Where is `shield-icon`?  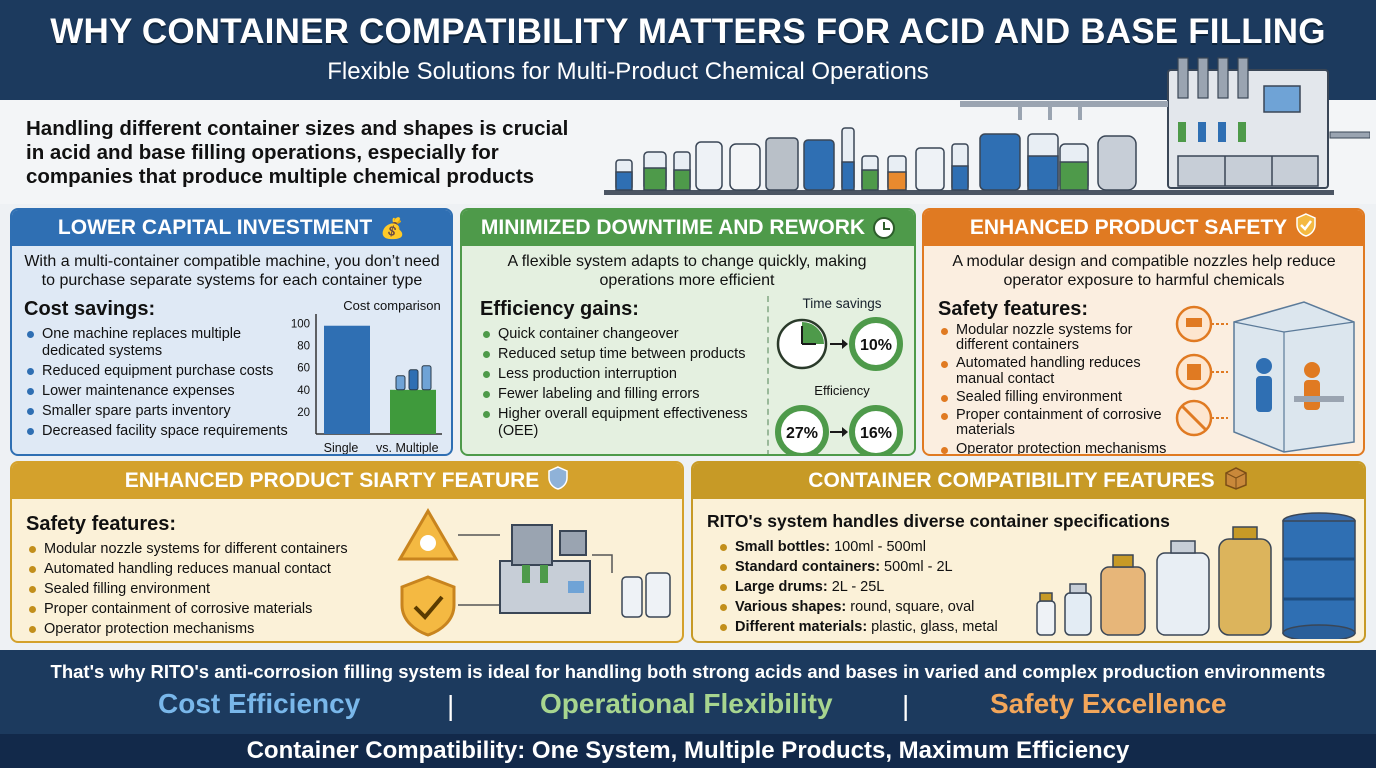
shield-icon is located at coordinates (558, 481).